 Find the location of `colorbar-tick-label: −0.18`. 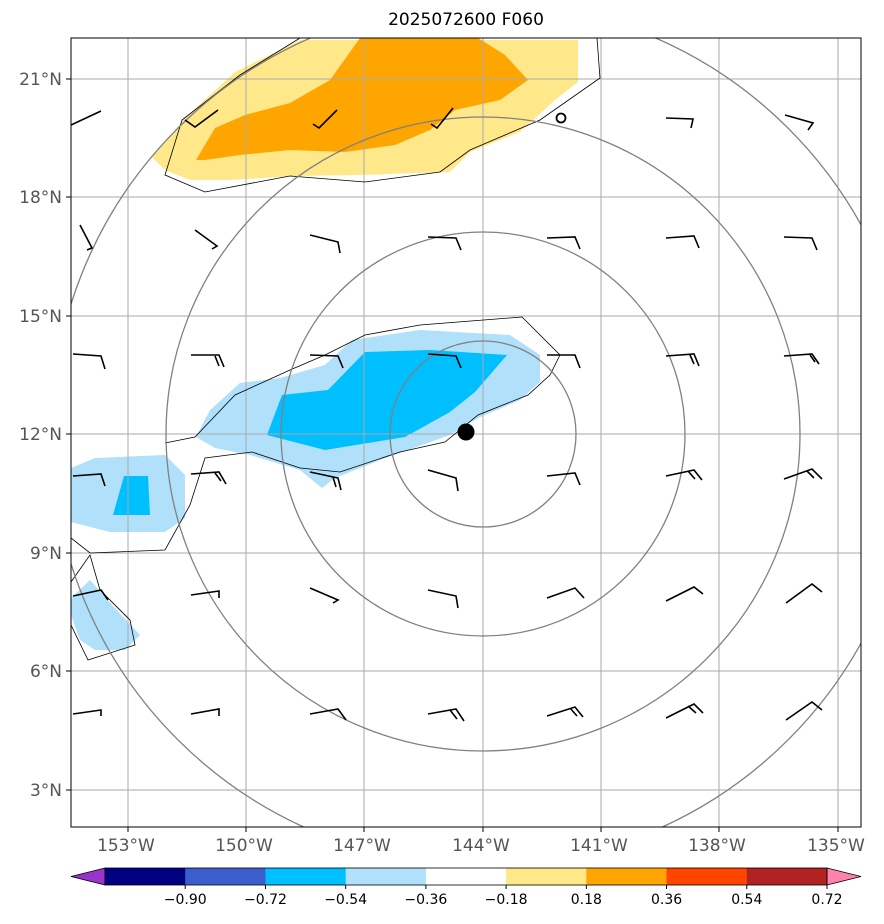

colorbar-tick-label: −0.18 is located at coordinates (506, 900).